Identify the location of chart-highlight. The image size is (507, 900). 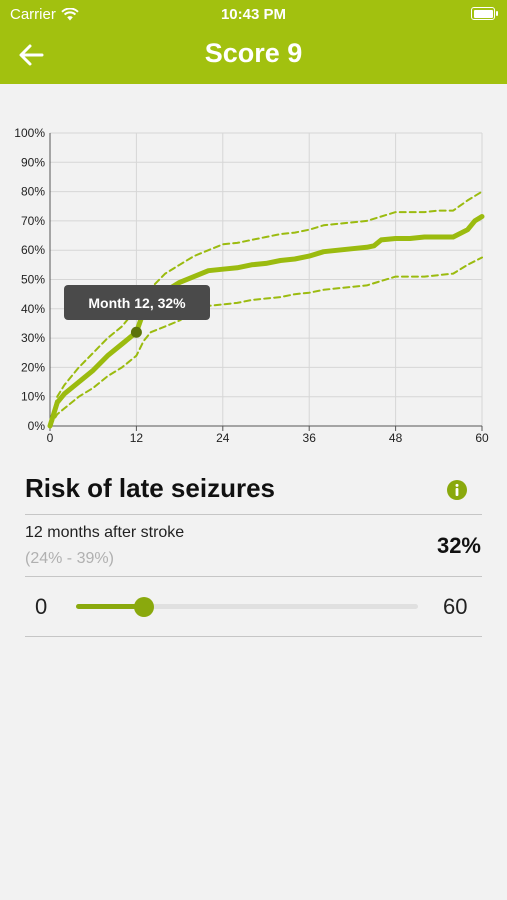
(136, 332).